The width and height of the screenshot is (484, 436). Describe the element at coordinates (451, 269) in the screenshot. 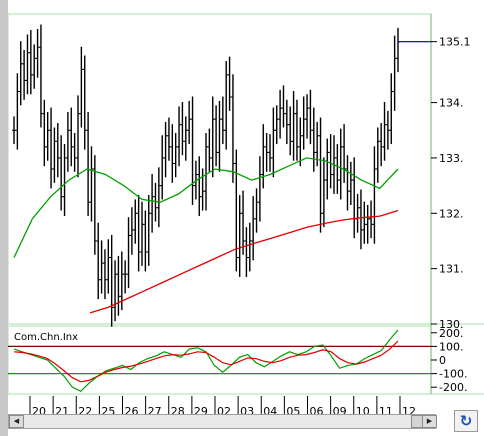

I see `price-tick-label: 131.` at that location.